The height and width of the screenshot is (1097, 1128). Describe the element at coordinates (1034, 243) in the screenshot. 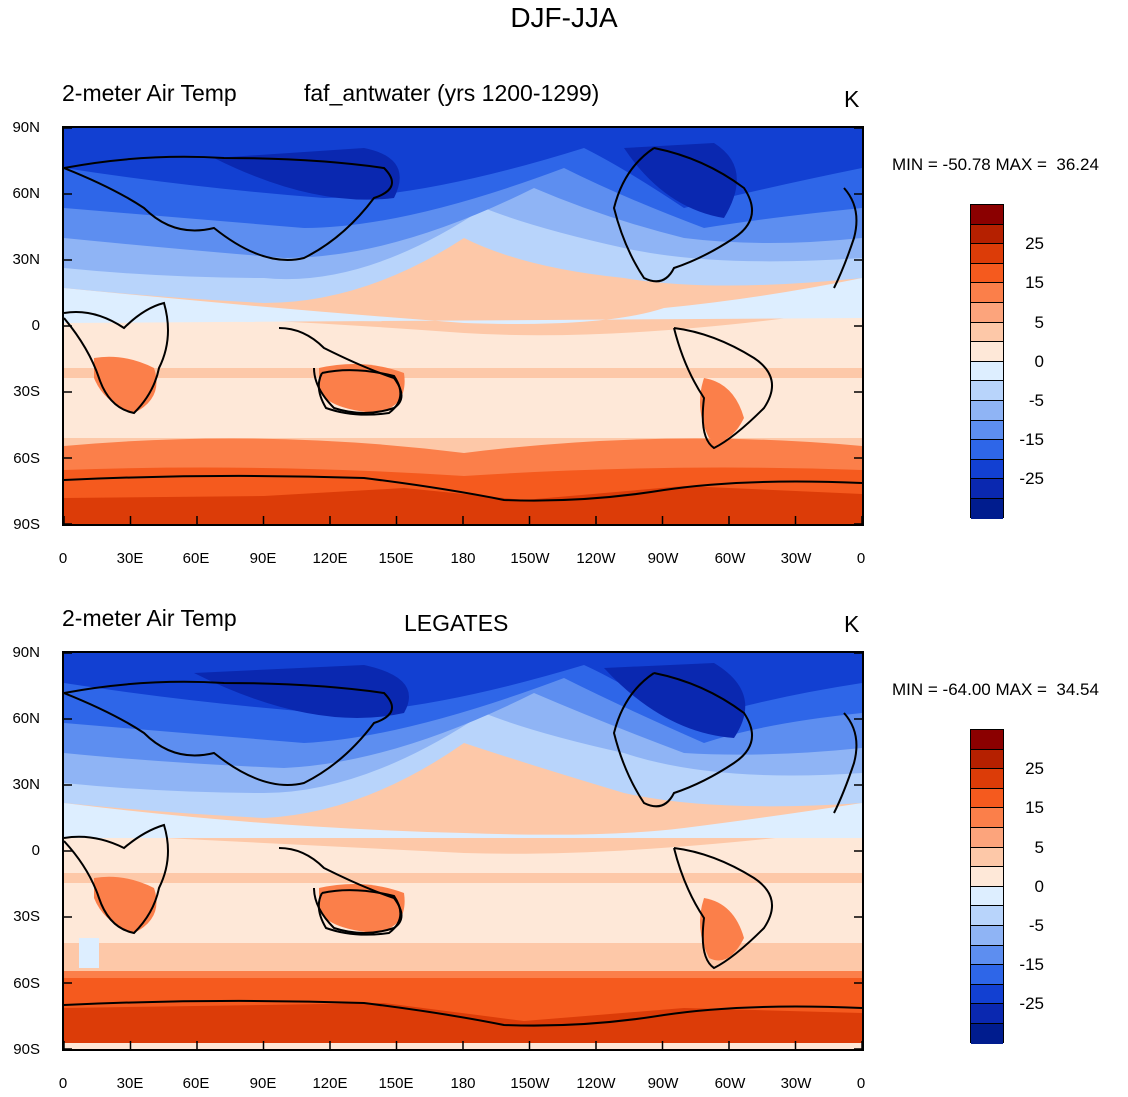

I see `panel1-colorbar-label: 25` at that location.